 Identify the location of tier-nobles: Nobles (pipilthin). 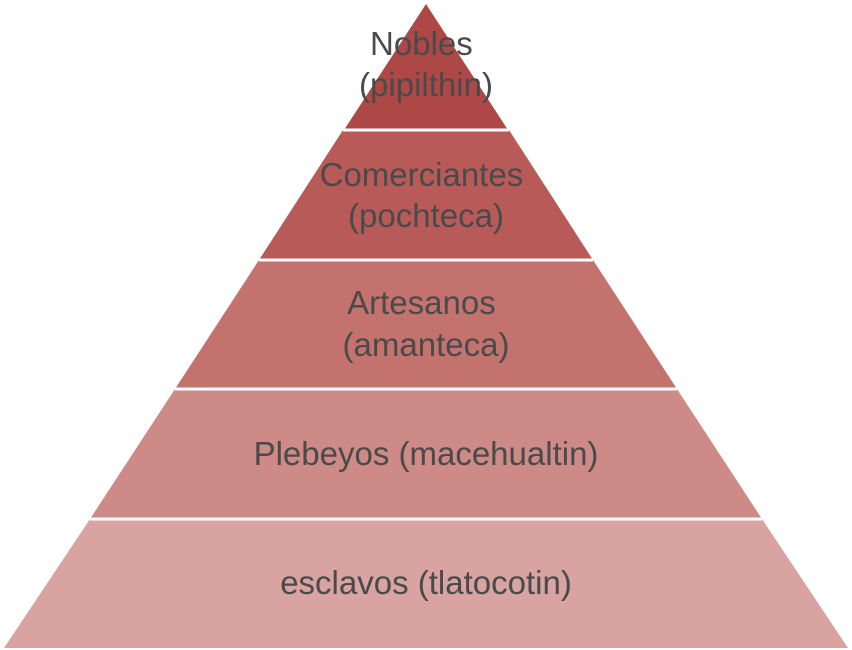
(426, 67).